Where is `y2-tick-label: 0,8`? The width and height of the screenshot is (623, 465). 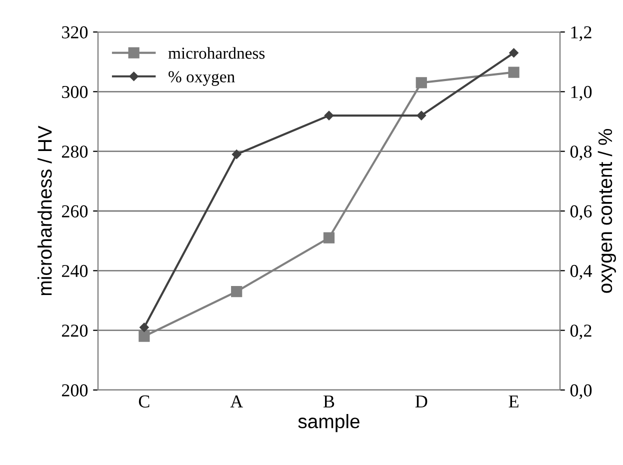 y2-tick-label: 0,8 is located at coordinates (581, 153).